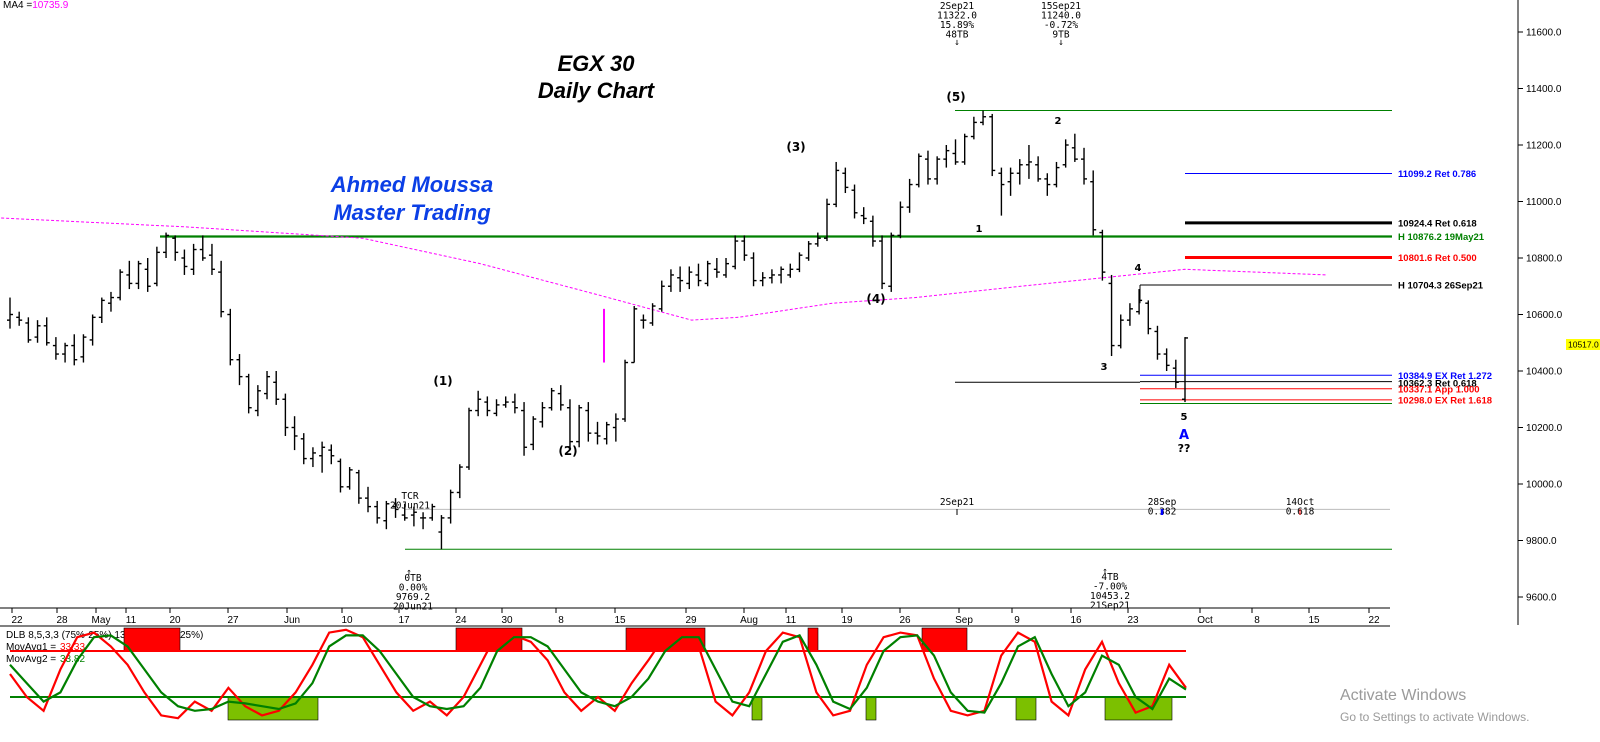  Describe the element at coordinates (847, 620) in the screenshot. I see `date-tick-label: 19` at that location.